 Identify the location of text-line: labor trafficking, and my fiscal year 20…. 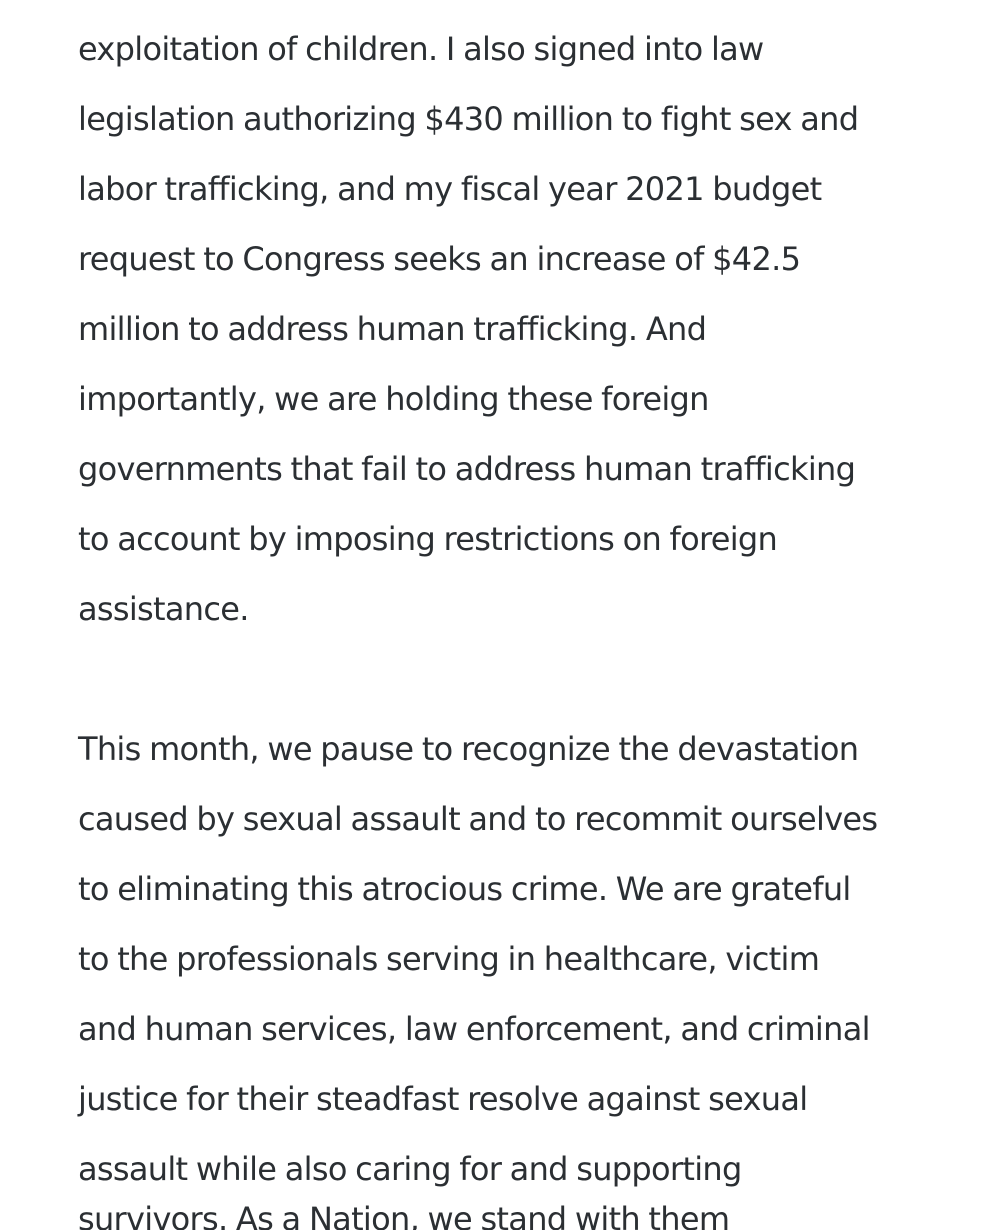
(450, 189).